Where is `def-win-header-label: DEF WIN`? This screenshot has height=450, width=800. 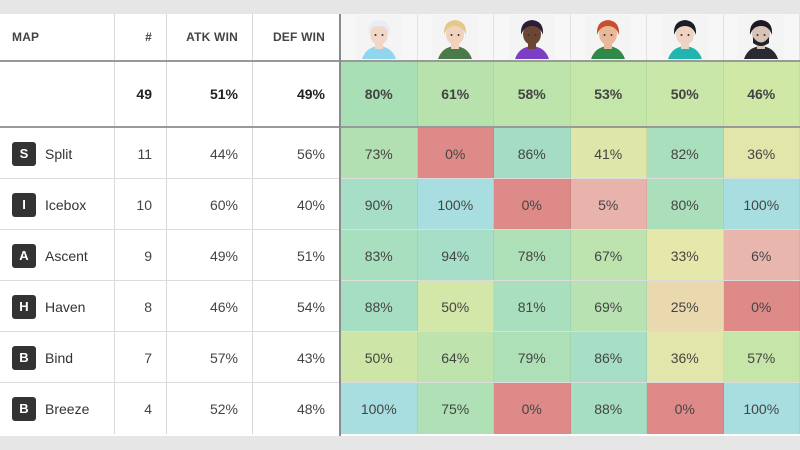
def-win-header-label: DEF WIN is located at coordinates (298, 37).